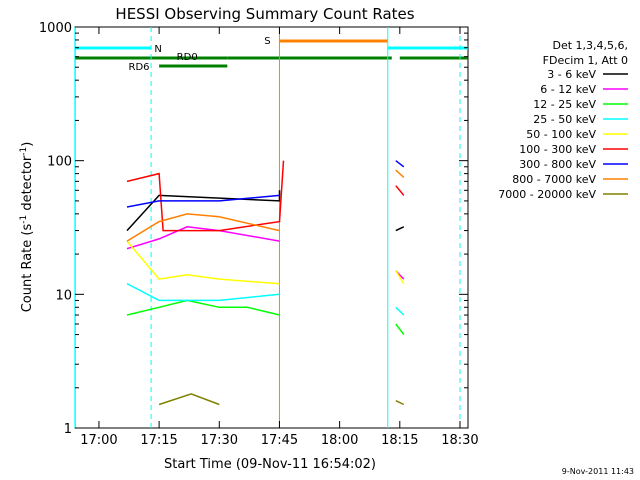  What do you see at coordinates (270, 464) in the screenshot?
I see `x-axis-label: Start Time (09-Nov-11 16:54:02)` at bounding box center [270, 464].